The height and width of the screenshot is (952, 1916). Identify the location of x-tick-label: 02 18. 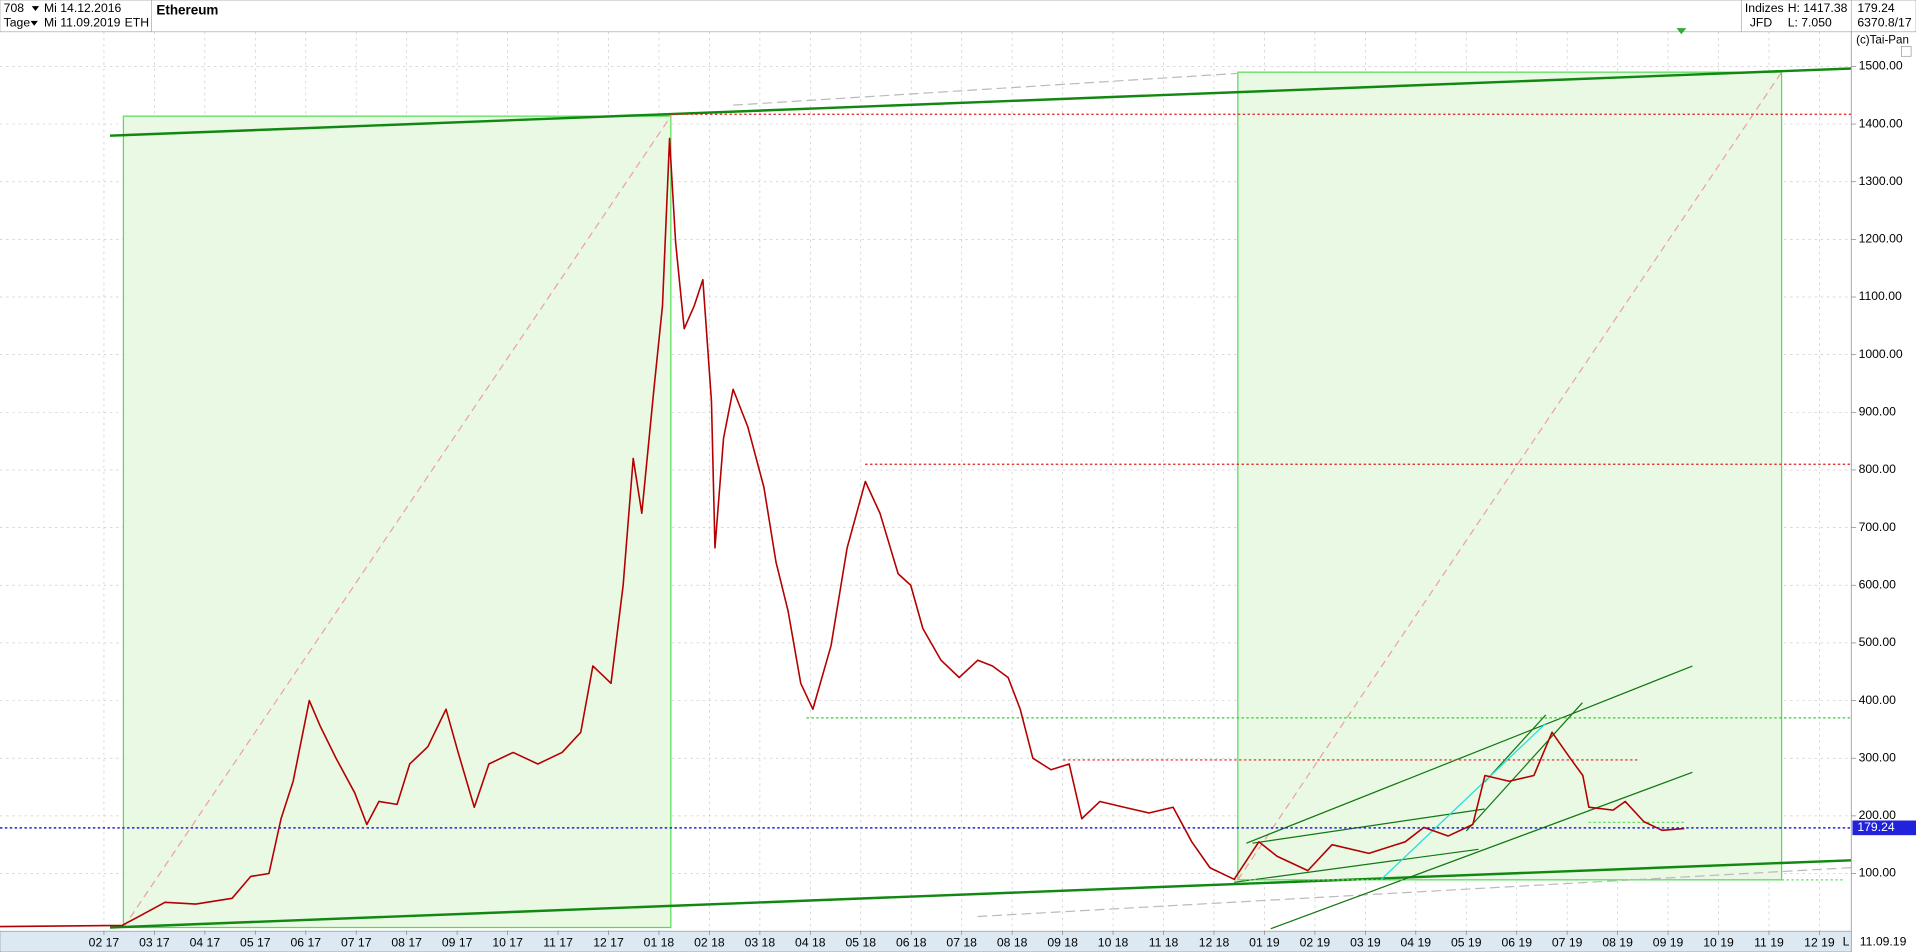
(709, 943).